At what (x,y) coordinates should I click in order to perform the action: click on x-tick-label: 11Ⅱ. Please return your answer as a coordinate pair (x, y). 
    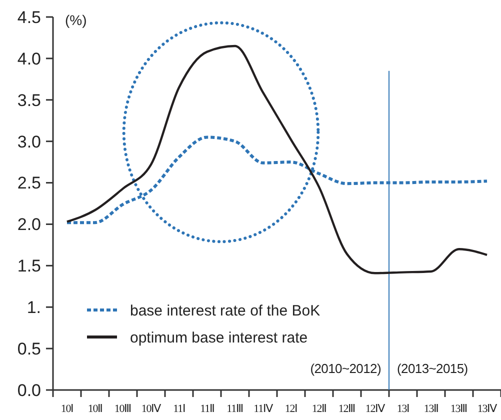
    Looking at the image, I should click on (207, 409).